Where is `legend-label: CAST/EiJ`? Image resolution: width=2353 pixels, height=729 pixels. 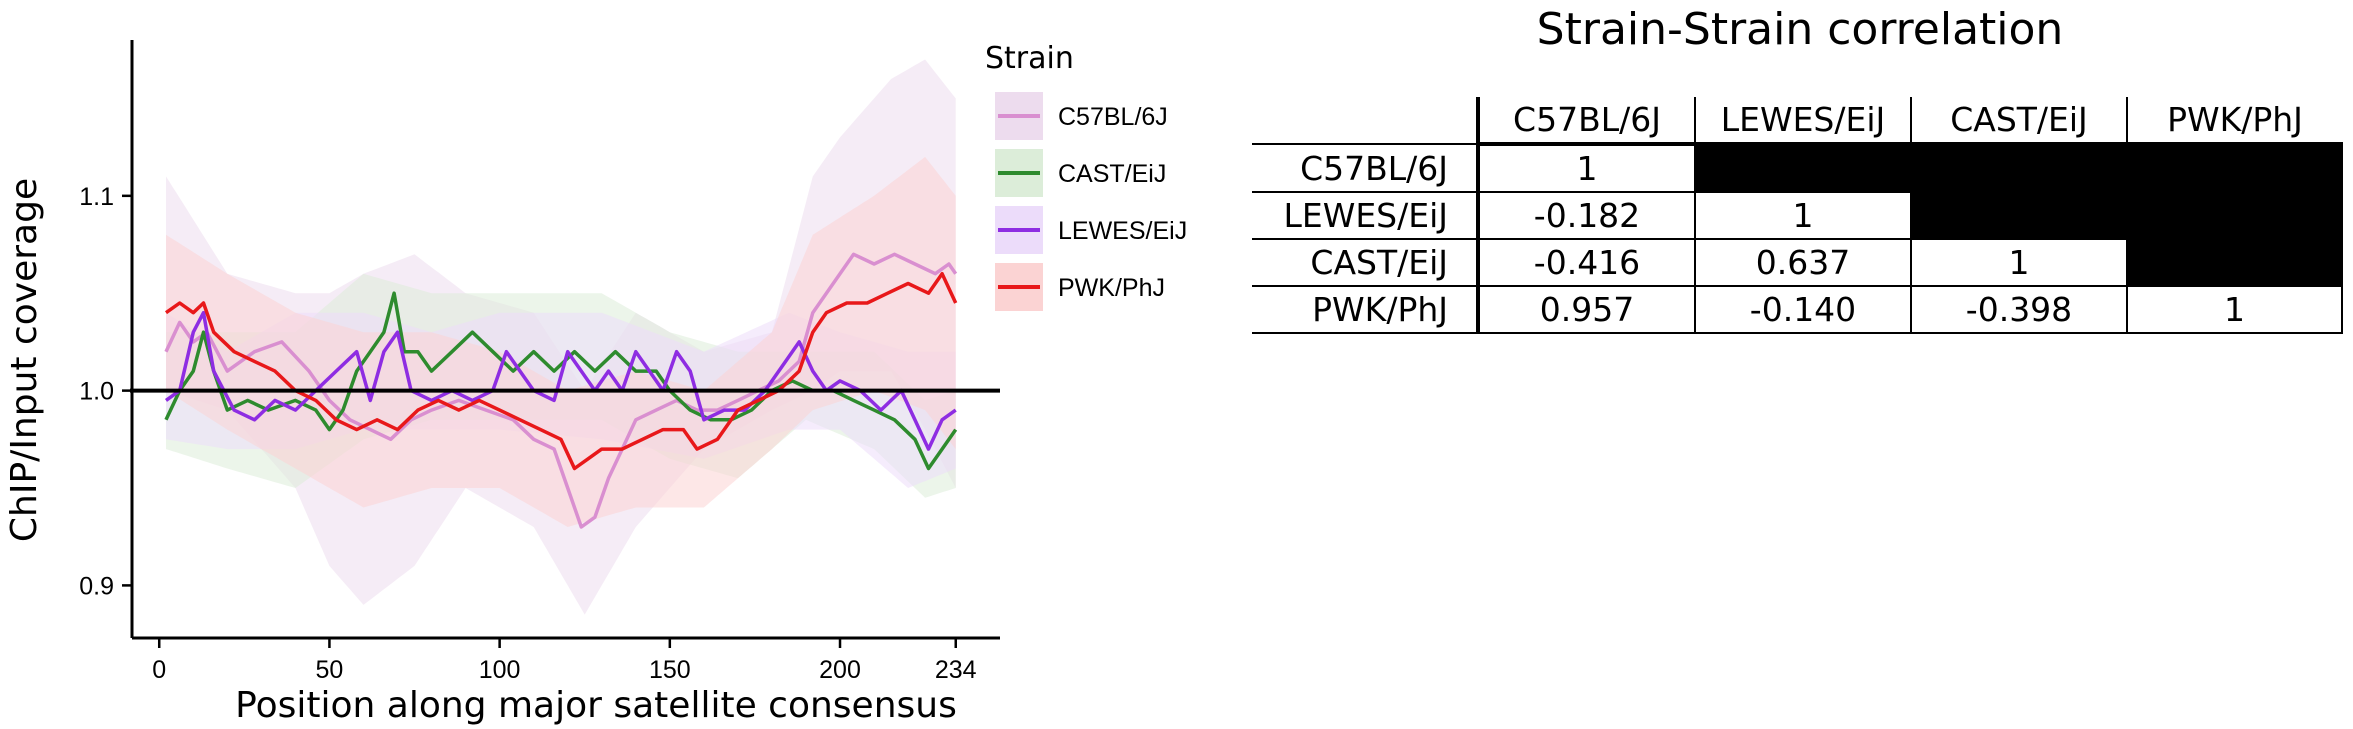 legend-label: CAST/EiJ is located at coordinates (1112, 174).